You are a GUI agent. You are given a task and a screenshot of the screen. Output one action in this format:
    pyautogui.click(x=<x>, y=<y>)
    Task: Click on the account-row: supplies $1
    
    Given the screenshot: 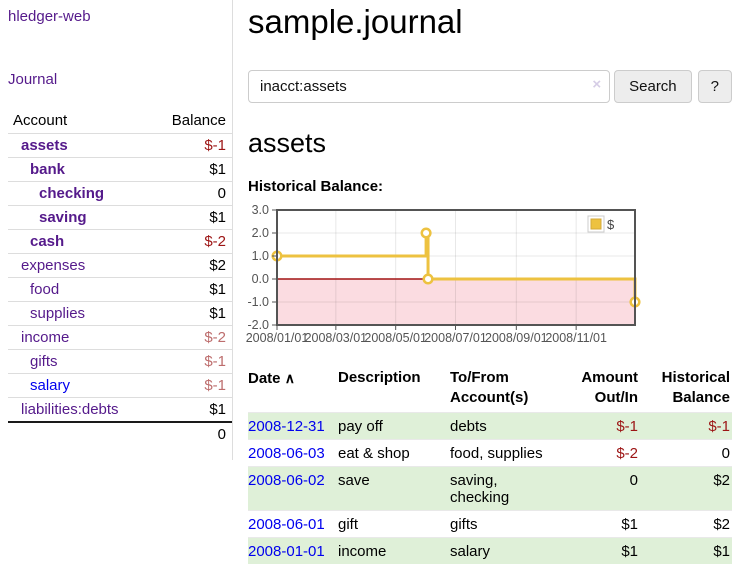 What is the action you would take?
    pyautogui.click(x=120, y=313)
    